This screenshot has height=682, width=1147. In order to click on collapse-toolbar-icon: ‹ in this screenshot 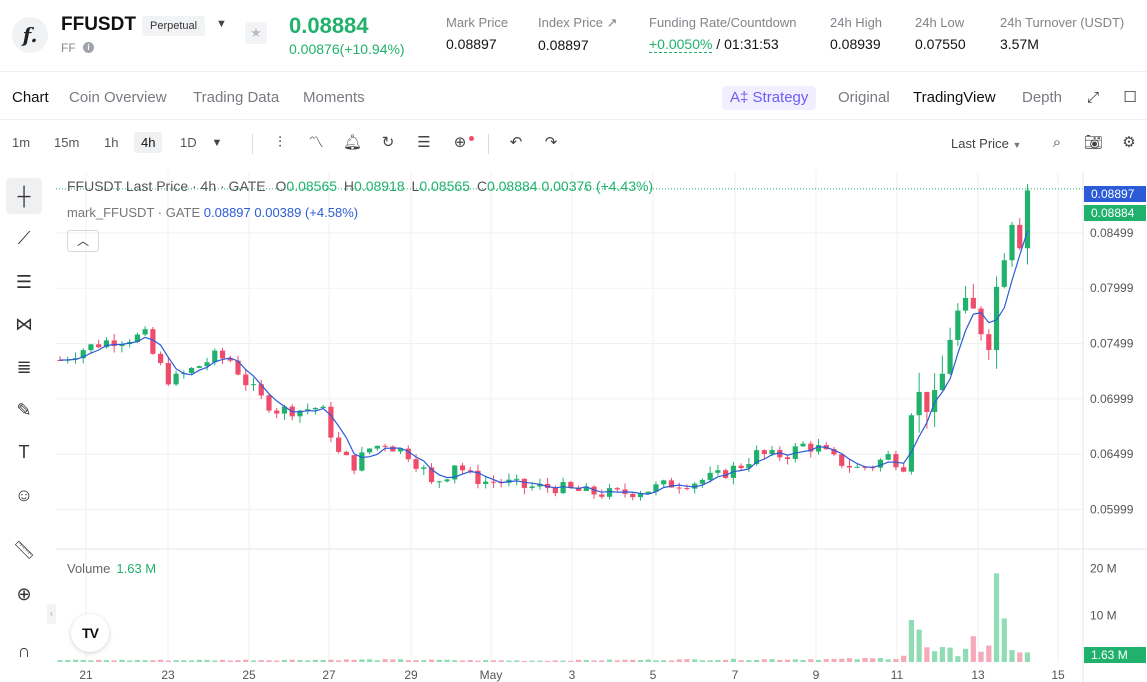, I will do `click(51, 614)`.